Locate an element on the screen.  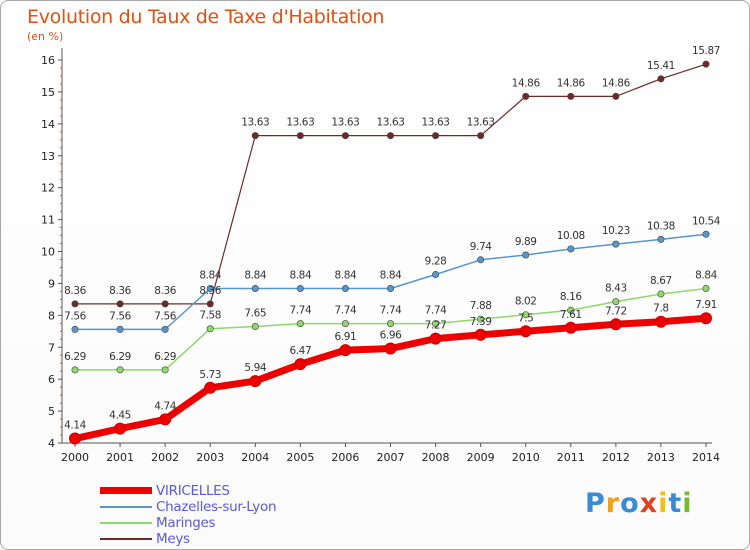
x-tick-label: 2003 is located at coordinates (210, 457).